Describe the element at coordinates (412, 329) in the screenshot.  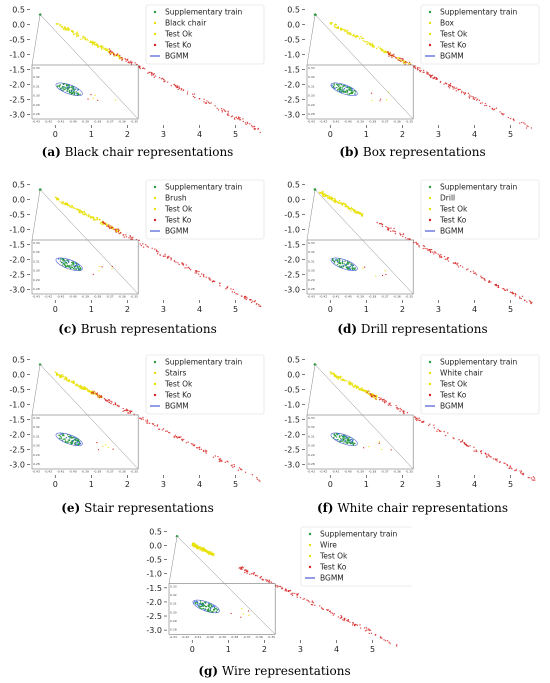
I see `caption-d: (d) Drill representations` at that location.